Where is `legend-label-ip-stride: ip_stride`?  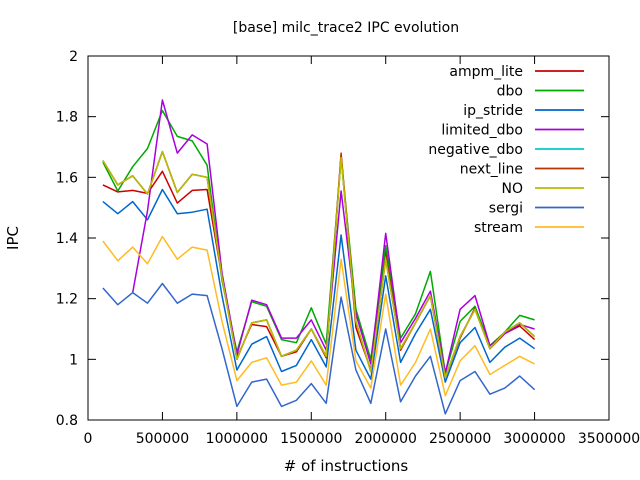
legend-label-ip-stride: ip_stride is located at coordinates (493, 111).